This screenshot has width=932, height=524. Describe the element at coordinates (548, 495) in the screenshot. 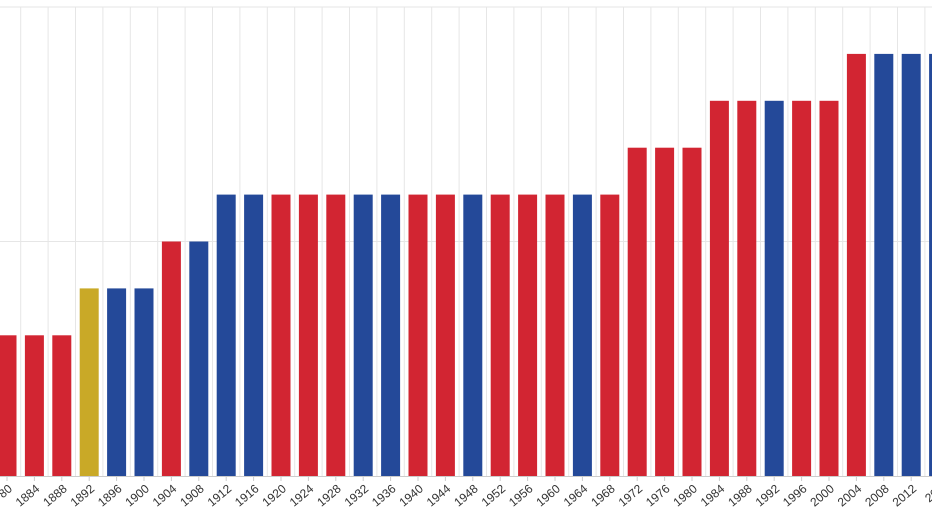

I see `x-tick-label: 1960` at that location.